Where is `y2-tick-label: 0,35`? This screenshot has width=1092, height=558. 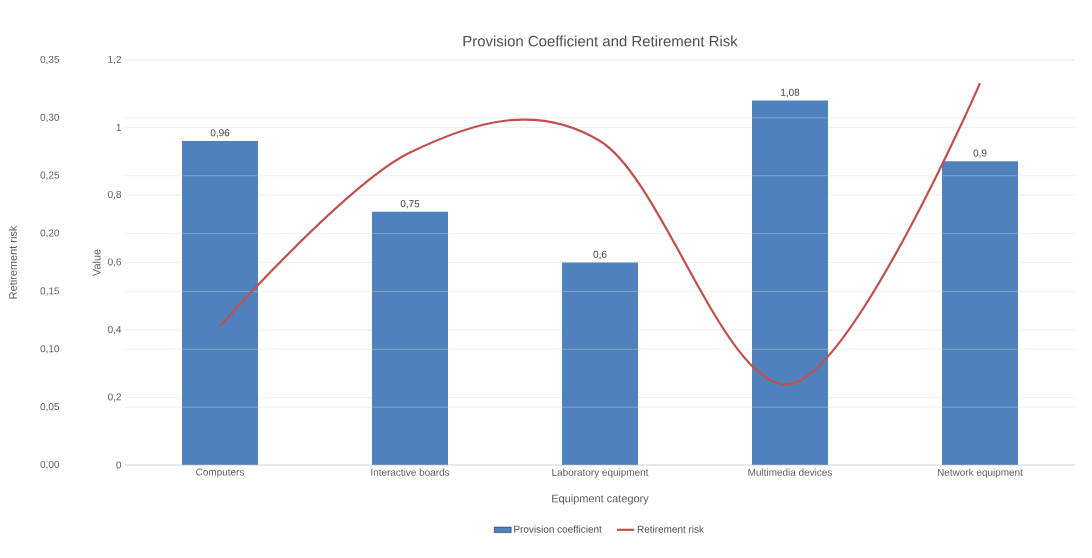 y2-tick-label: 0,35 is located at coordinates (50, 60).